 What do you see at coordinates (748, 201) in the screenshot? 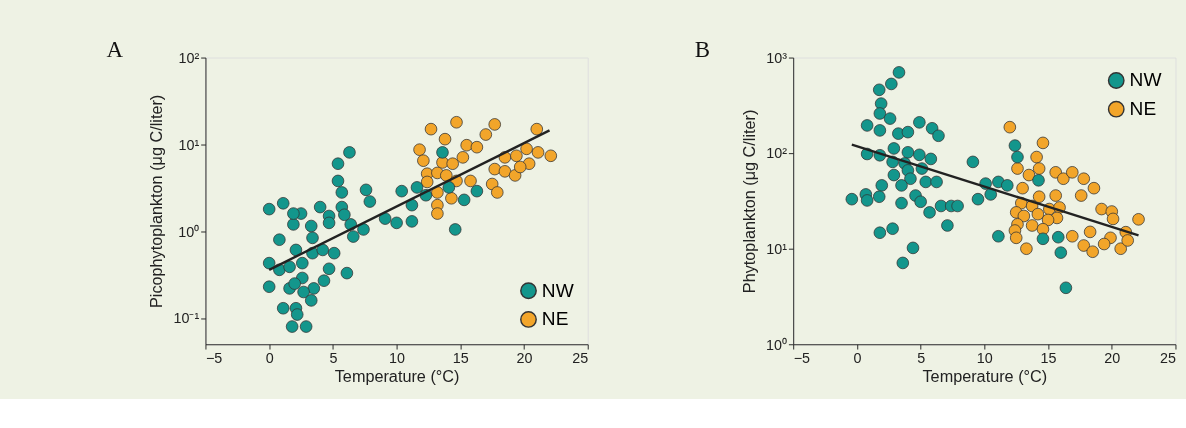
I see `y-axis-title: Phytoplankton (μg C/liter)` at bounding box center [748, 201].